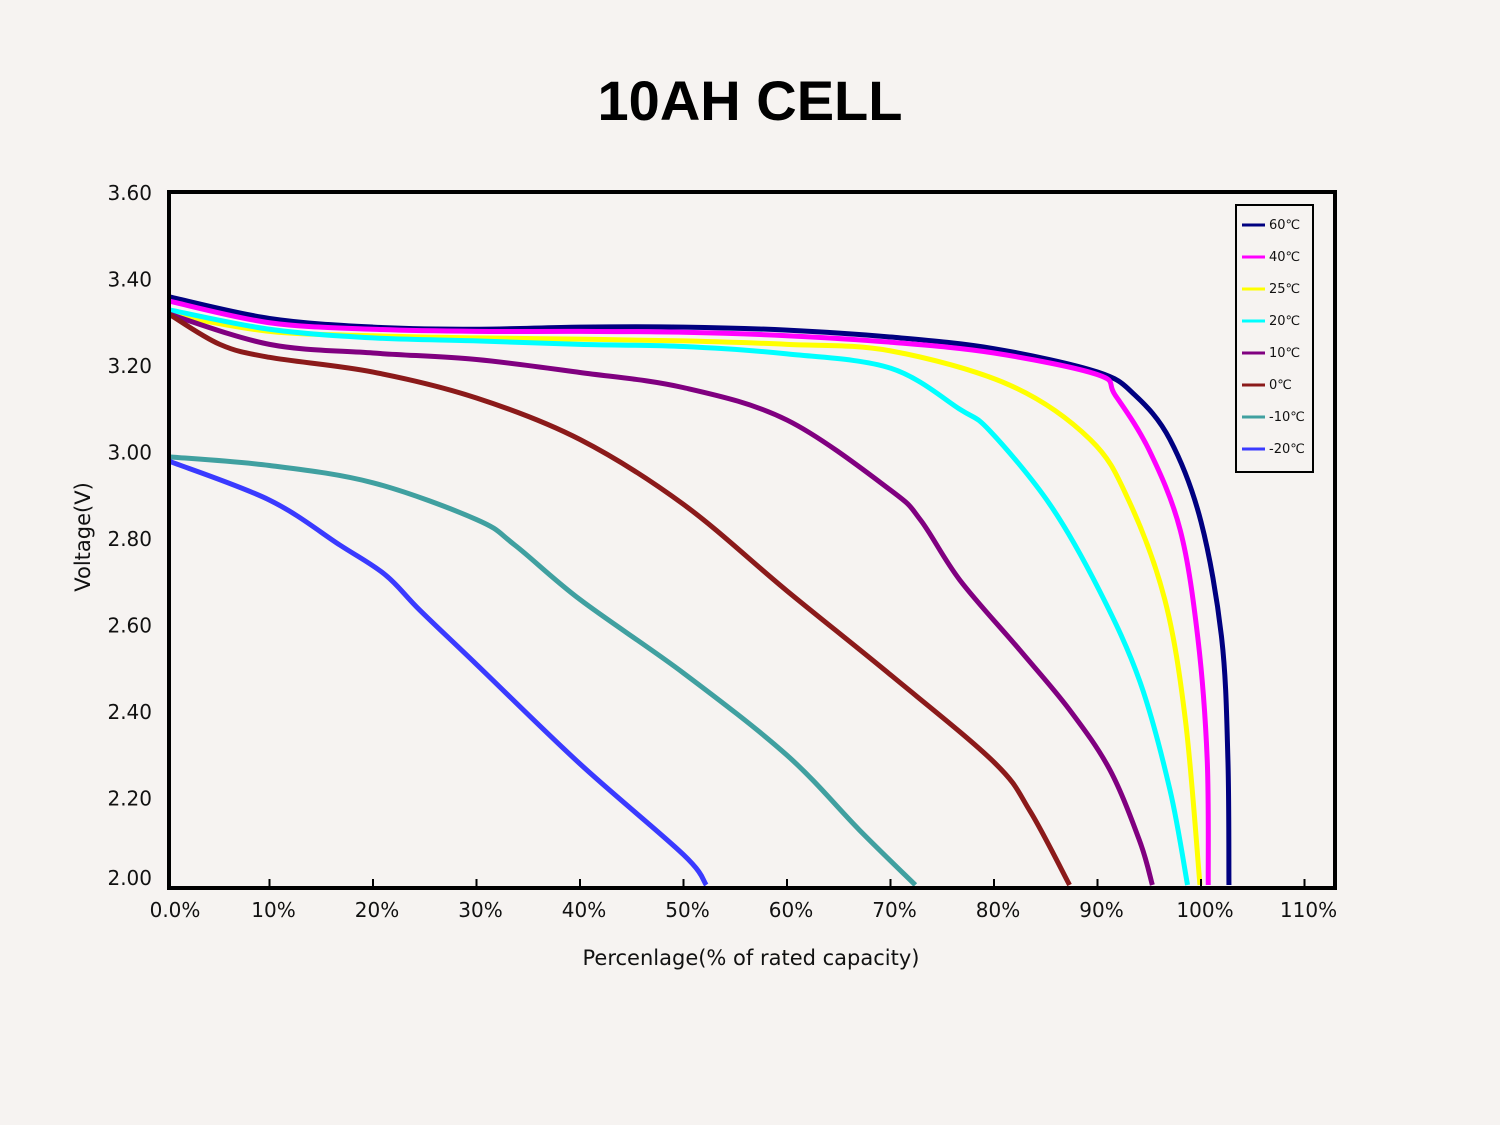  Describe the element at coordinates (129, 453) in the screenshot. I see `y-tick-label: 3.00` at that location.